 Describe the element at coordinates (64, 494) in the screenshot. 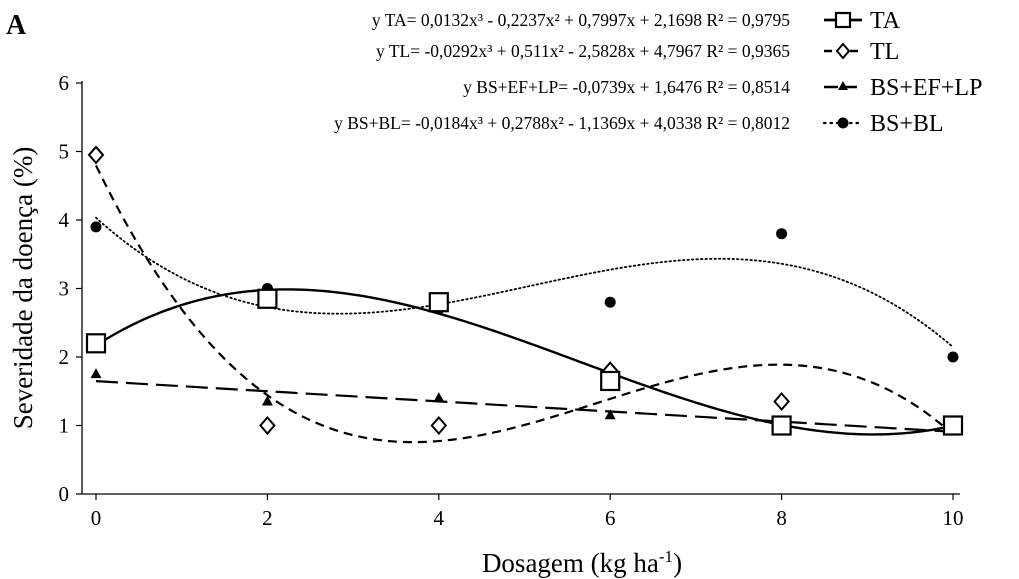

I see `y-tick-label: 0` at that location.